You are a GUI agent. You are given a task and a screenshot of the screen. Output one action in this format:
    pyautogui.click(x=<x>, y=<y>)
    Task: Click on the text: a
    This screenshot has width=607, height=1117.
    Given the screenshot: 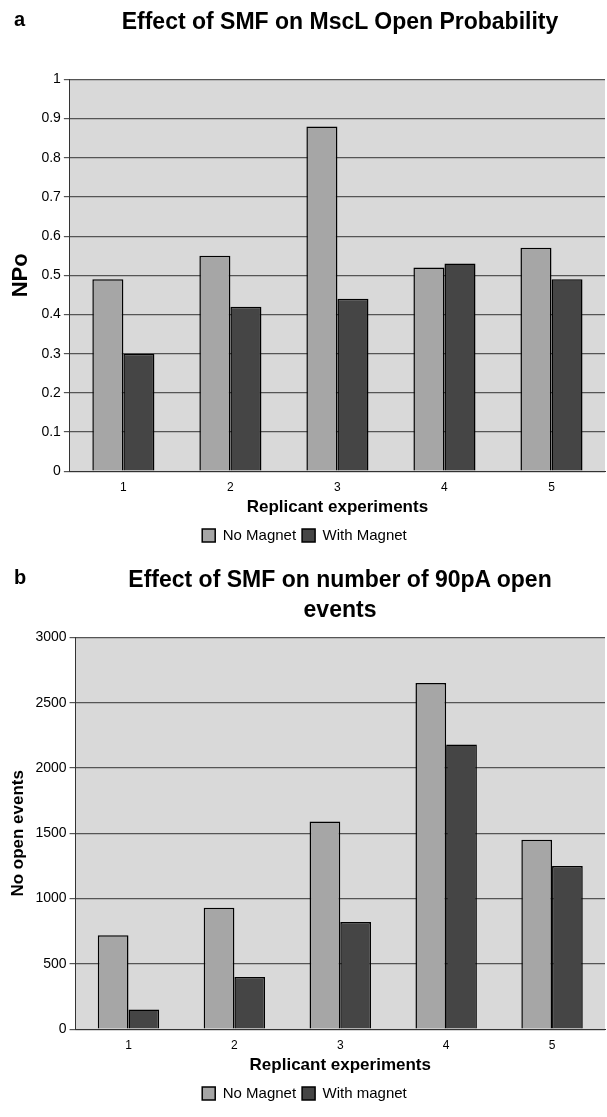 What is the action you would take?
    pyautogui.click(x=20, y=19)
    